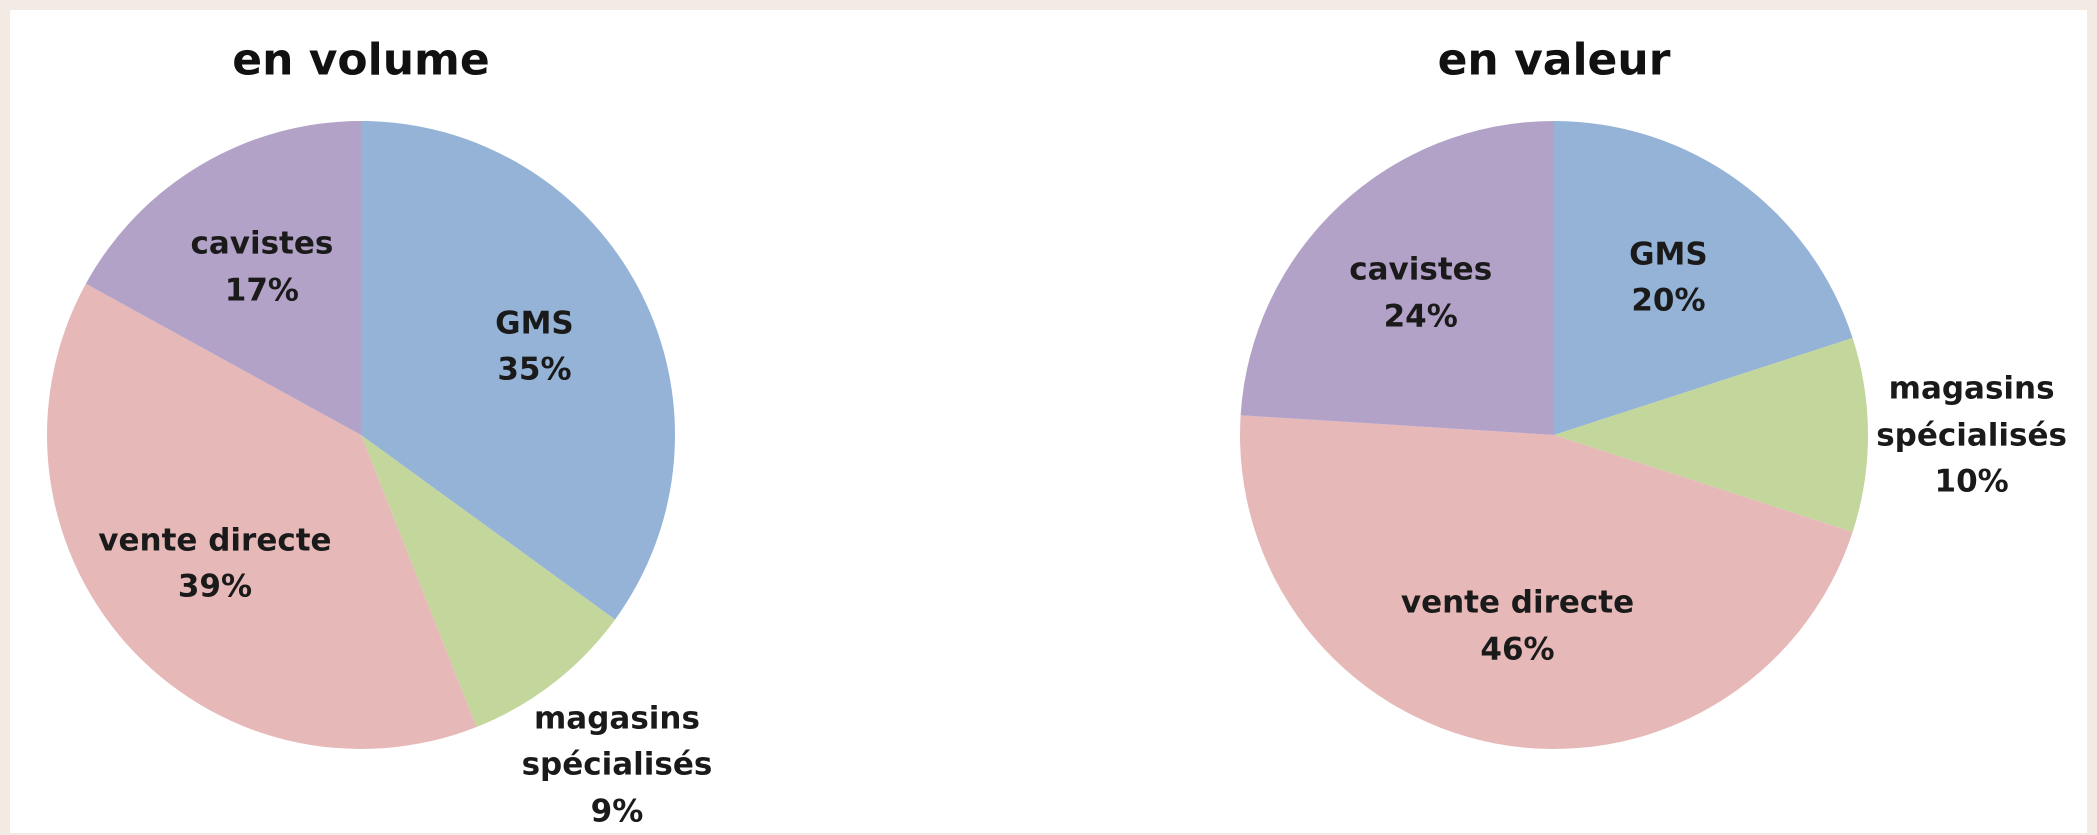 The width and height of the screenshot is (2097, 835). I want to click on slice-value: 35%, so click(534, 369).